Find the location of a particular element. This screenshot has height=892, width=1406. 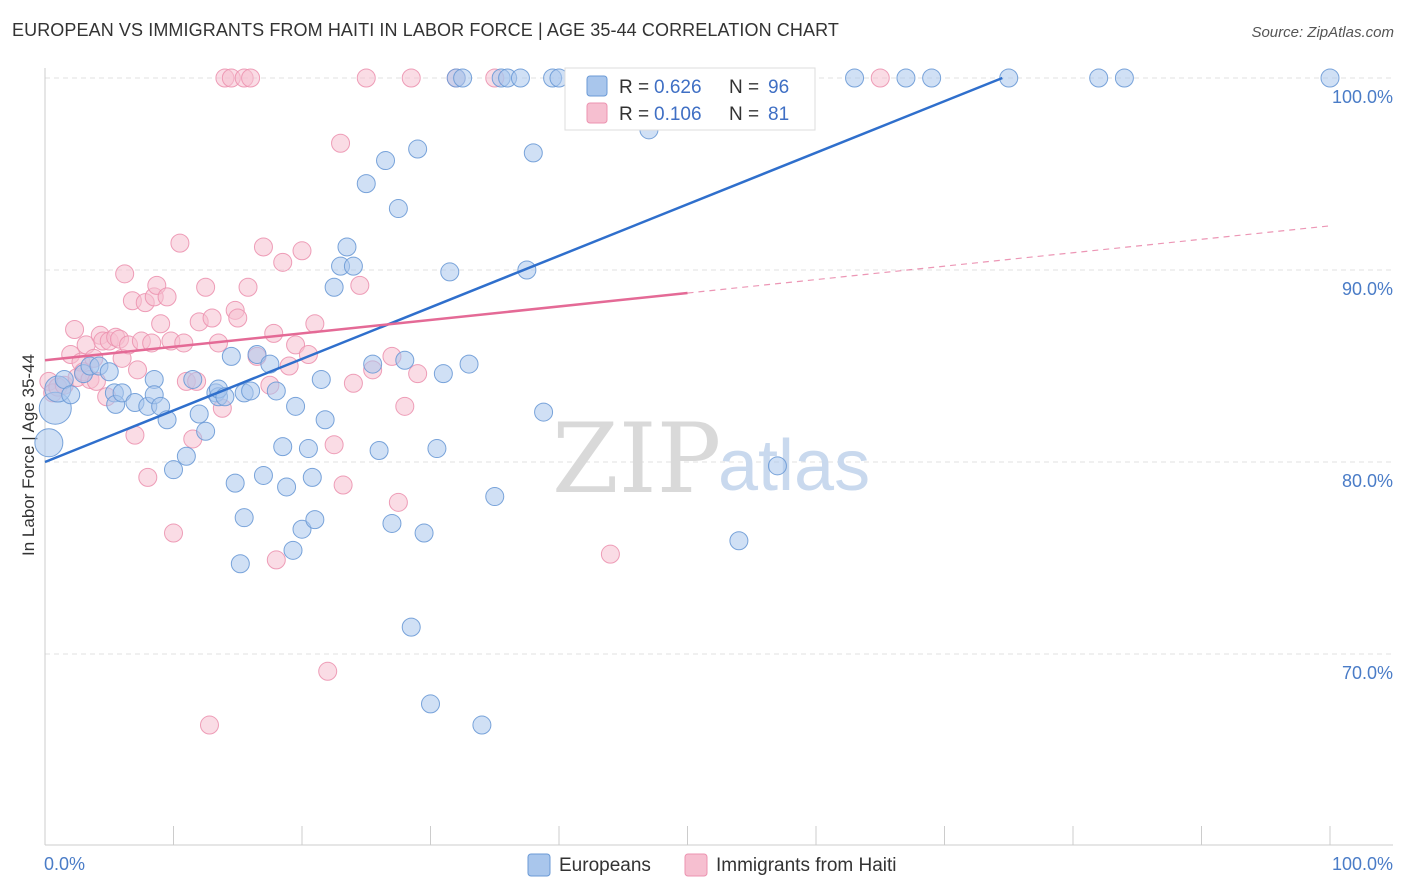

bottom-legend-swatch-haiti is located at coordinates (696, 865).